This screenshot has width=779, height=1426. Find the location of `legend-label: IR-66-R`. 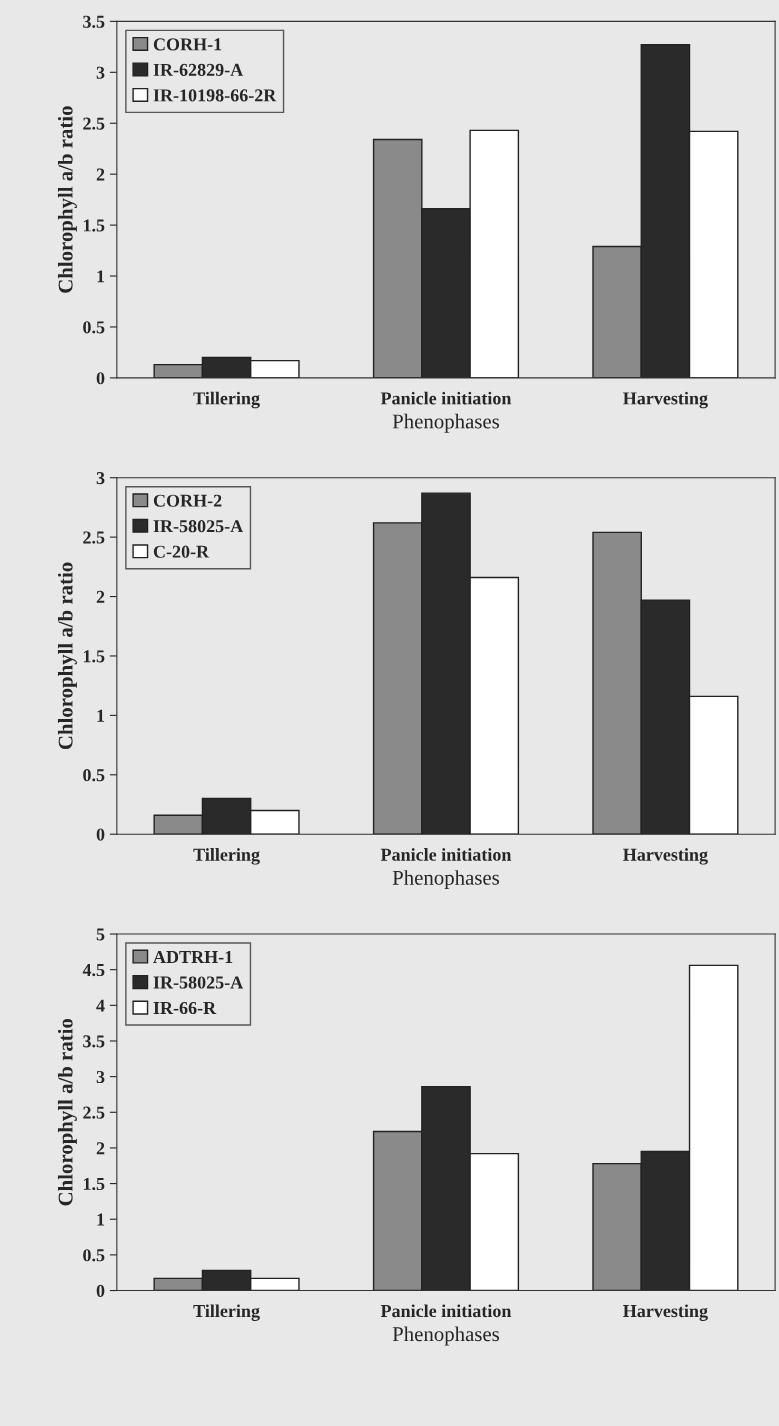

legend-label: IR-66-R is located at coordinates (185, 1008).